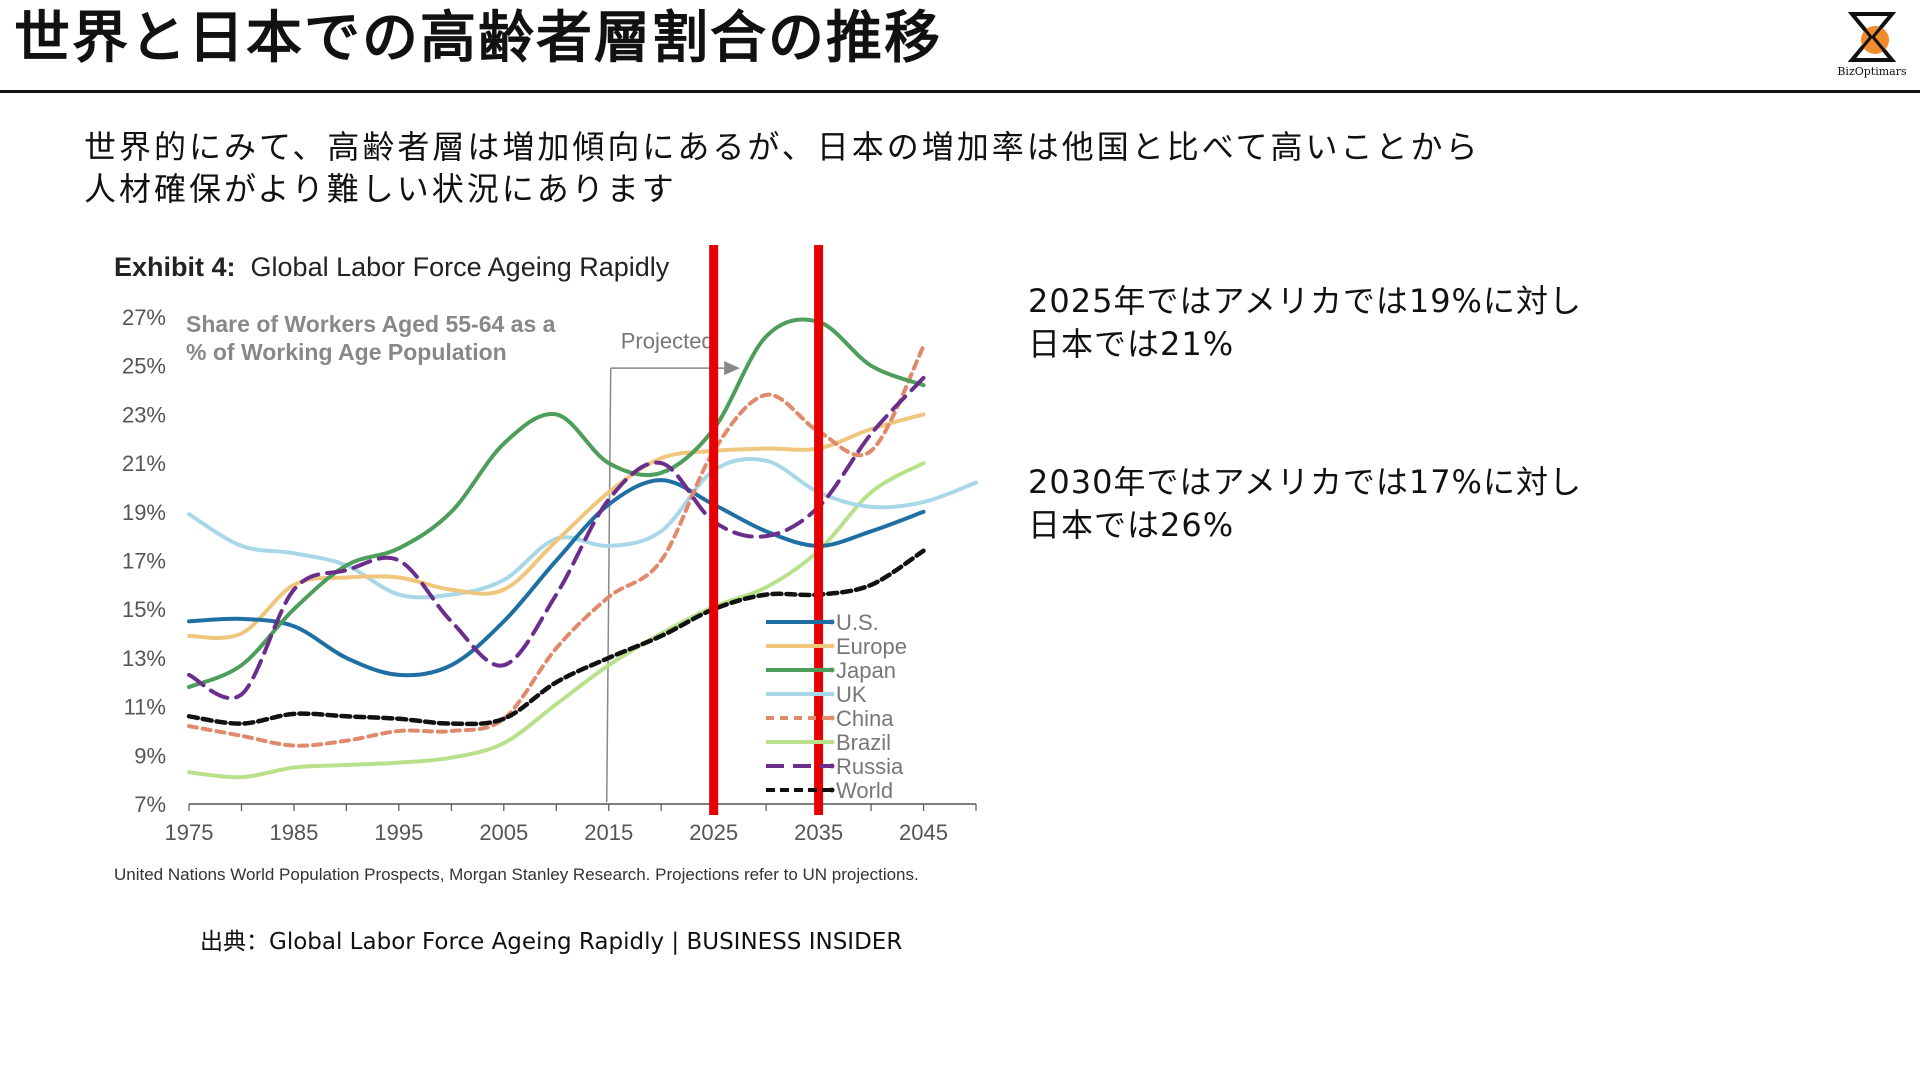 This screenshot has width=1920, height=1080. Describe the element at coordinates (1131, 344) in the screenshot. I see `note-2025-line-2: 日本では21%` at that location.